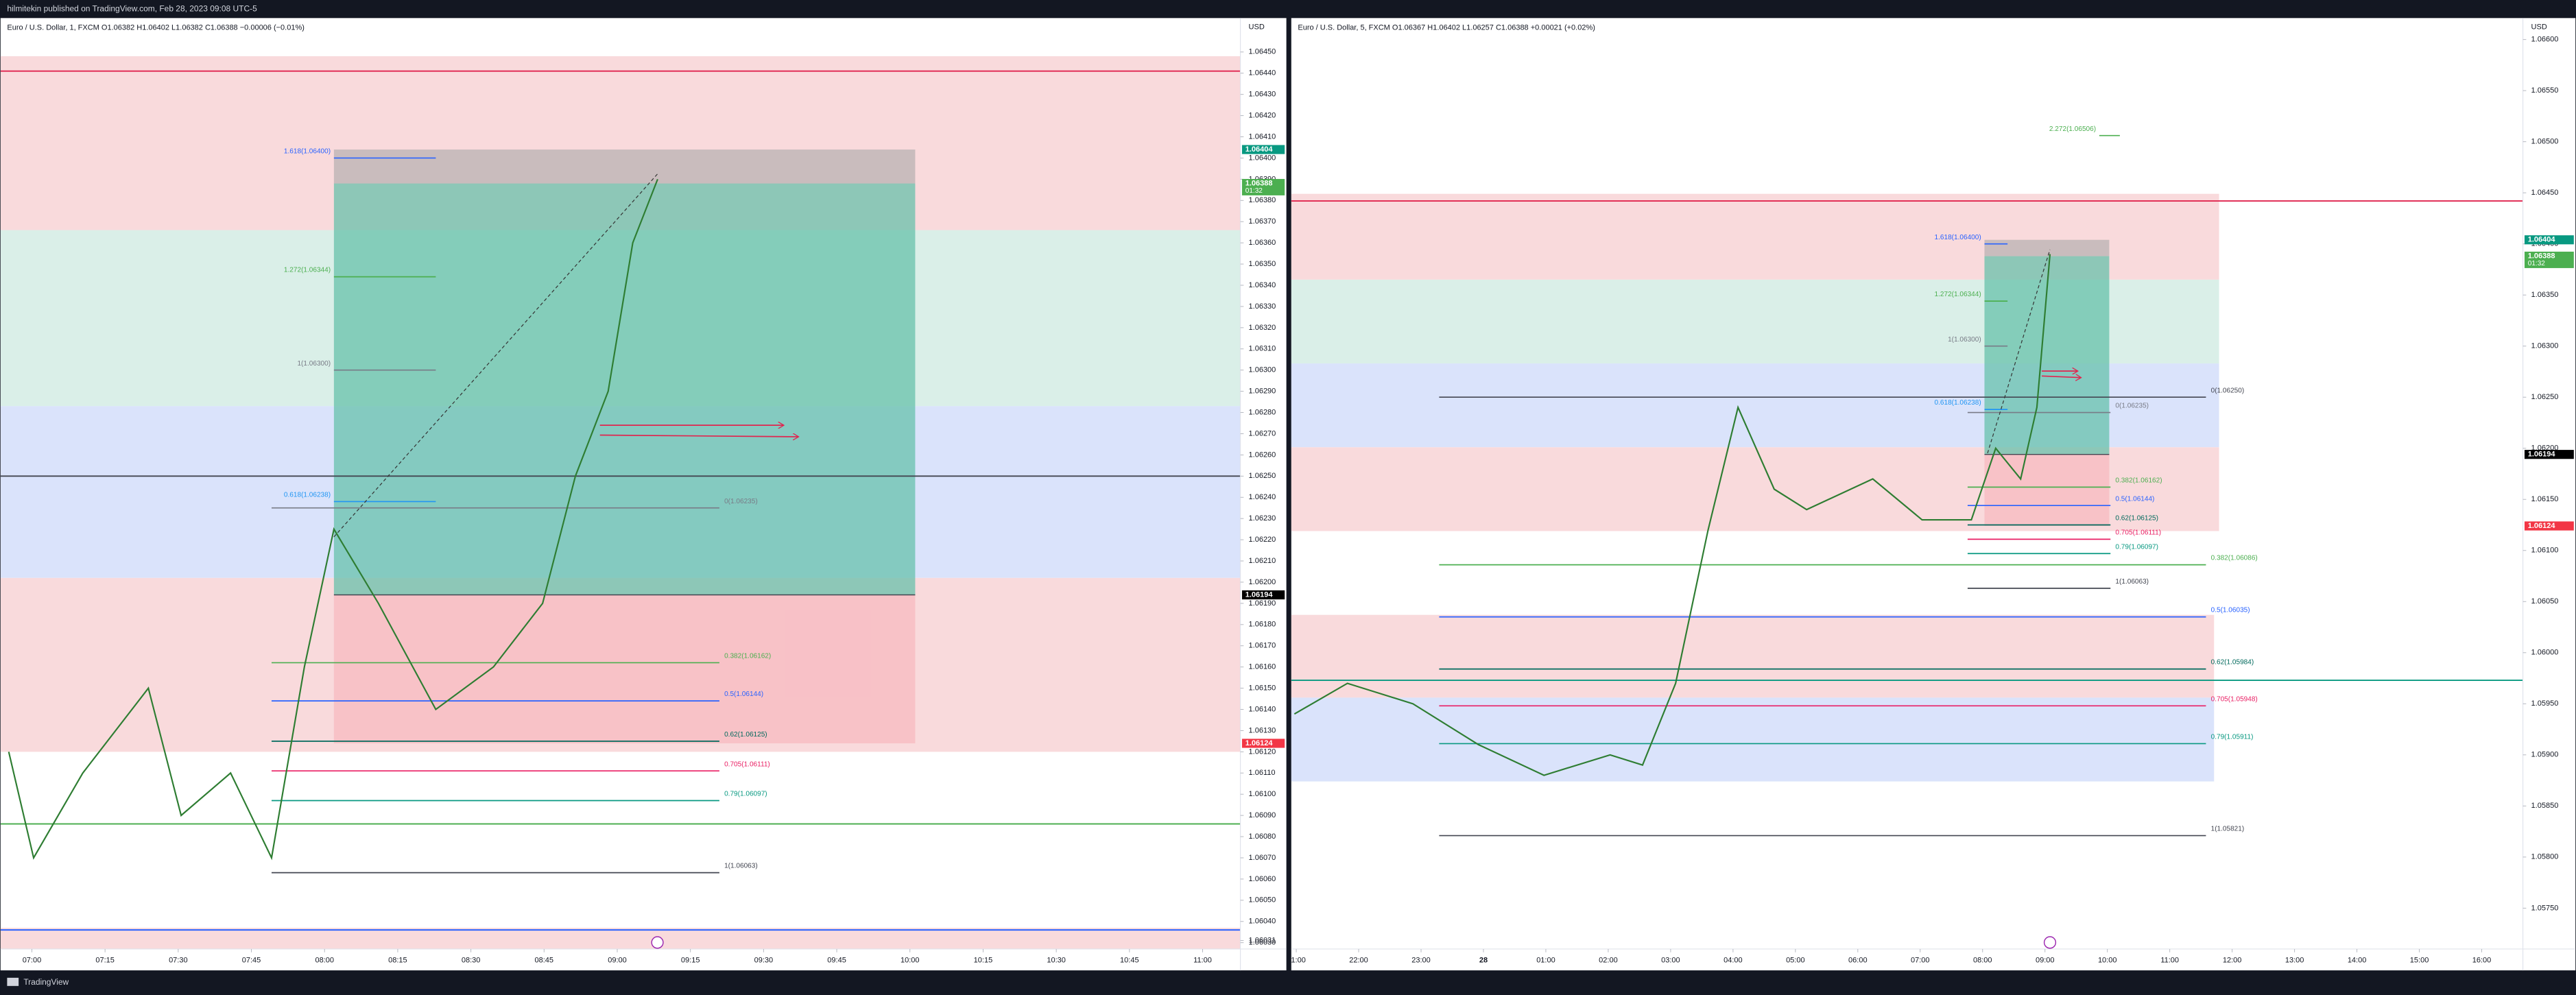 This screenshot has width=2576, height=995. Describe the element at coordinates (1262, 540) in the screenshot. I see `y-tick-label: 1.06220` at that location.